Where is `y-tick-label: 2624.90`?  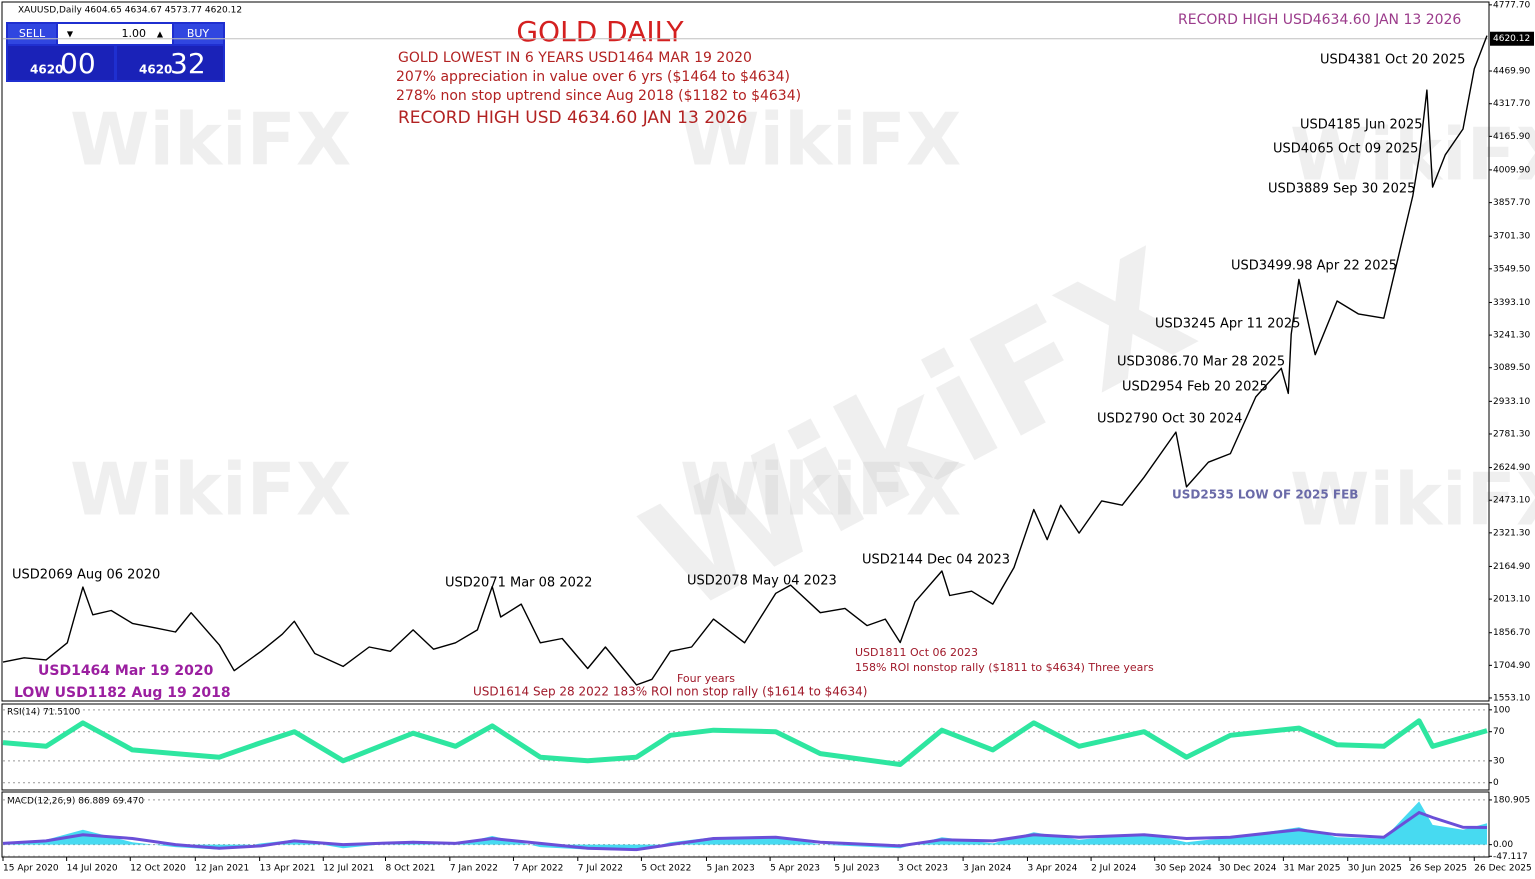
y-tick-label: 2624.90 is located at coordinates (1511, 468).